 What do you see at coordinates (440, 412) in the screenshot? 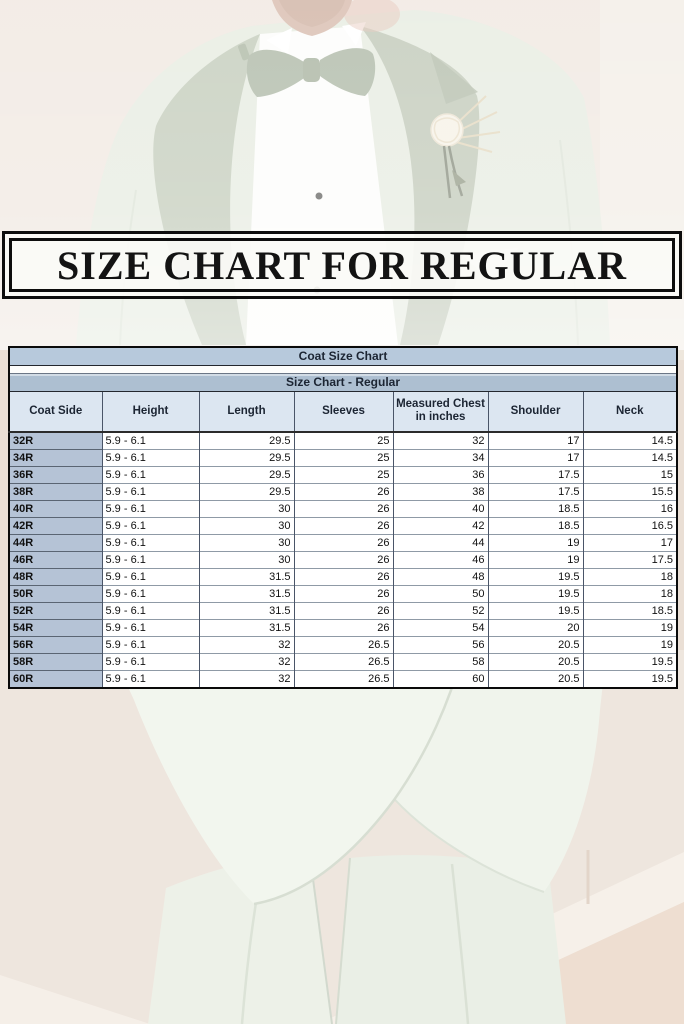
I see `column-header: Measured Chest in inches` at bounding box center [440, 412].